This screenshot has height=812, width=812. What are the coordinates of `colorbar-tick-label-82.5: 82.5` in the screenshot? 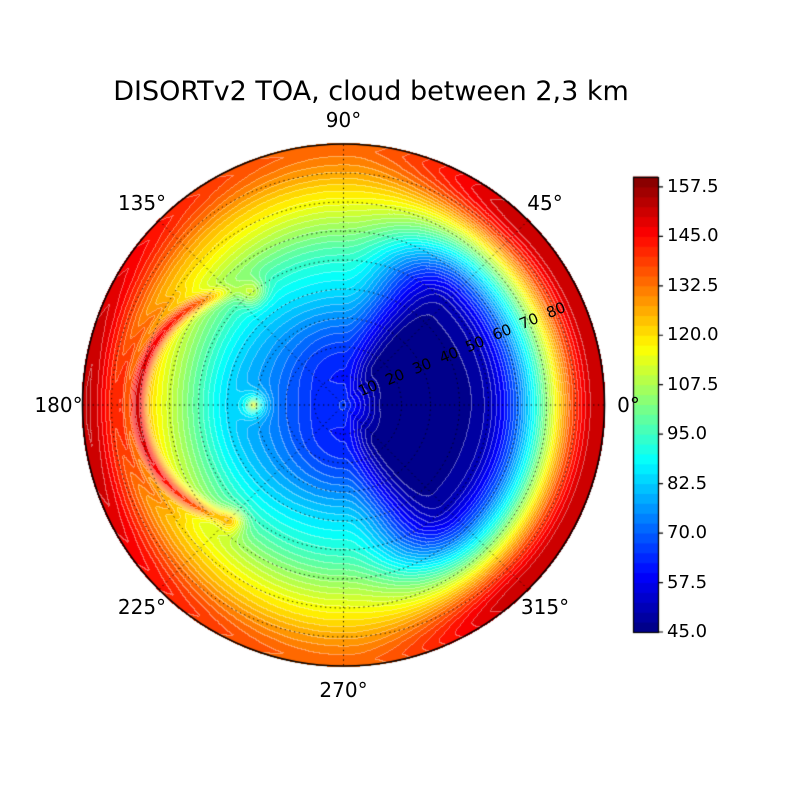 It's located at (687, 483).